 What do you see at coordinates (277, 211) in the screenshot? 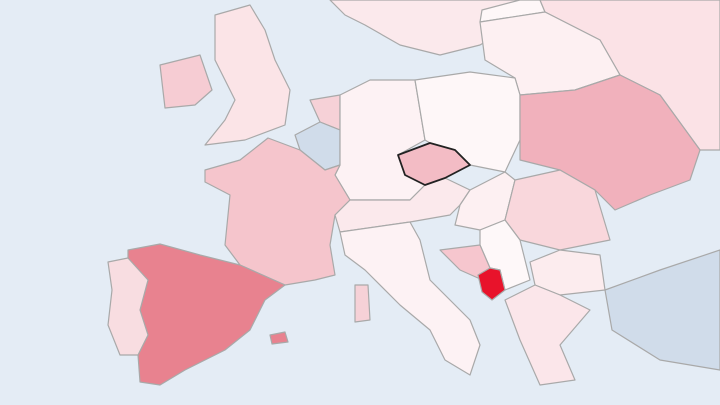
I see `region-france` at bounding box center [277, 211].